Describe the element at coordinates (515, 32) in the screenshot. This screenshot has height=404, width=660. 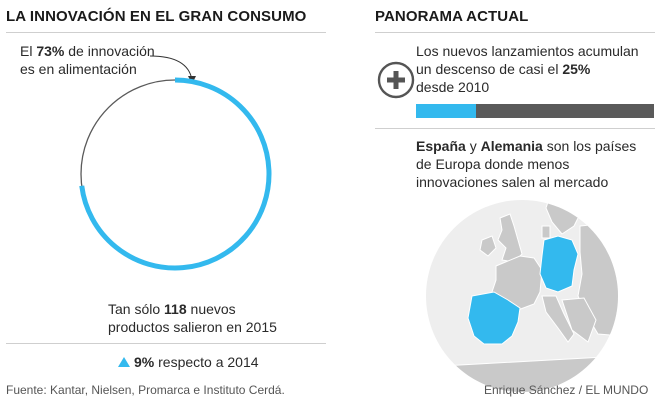
I see `right-title-divider` at that location.